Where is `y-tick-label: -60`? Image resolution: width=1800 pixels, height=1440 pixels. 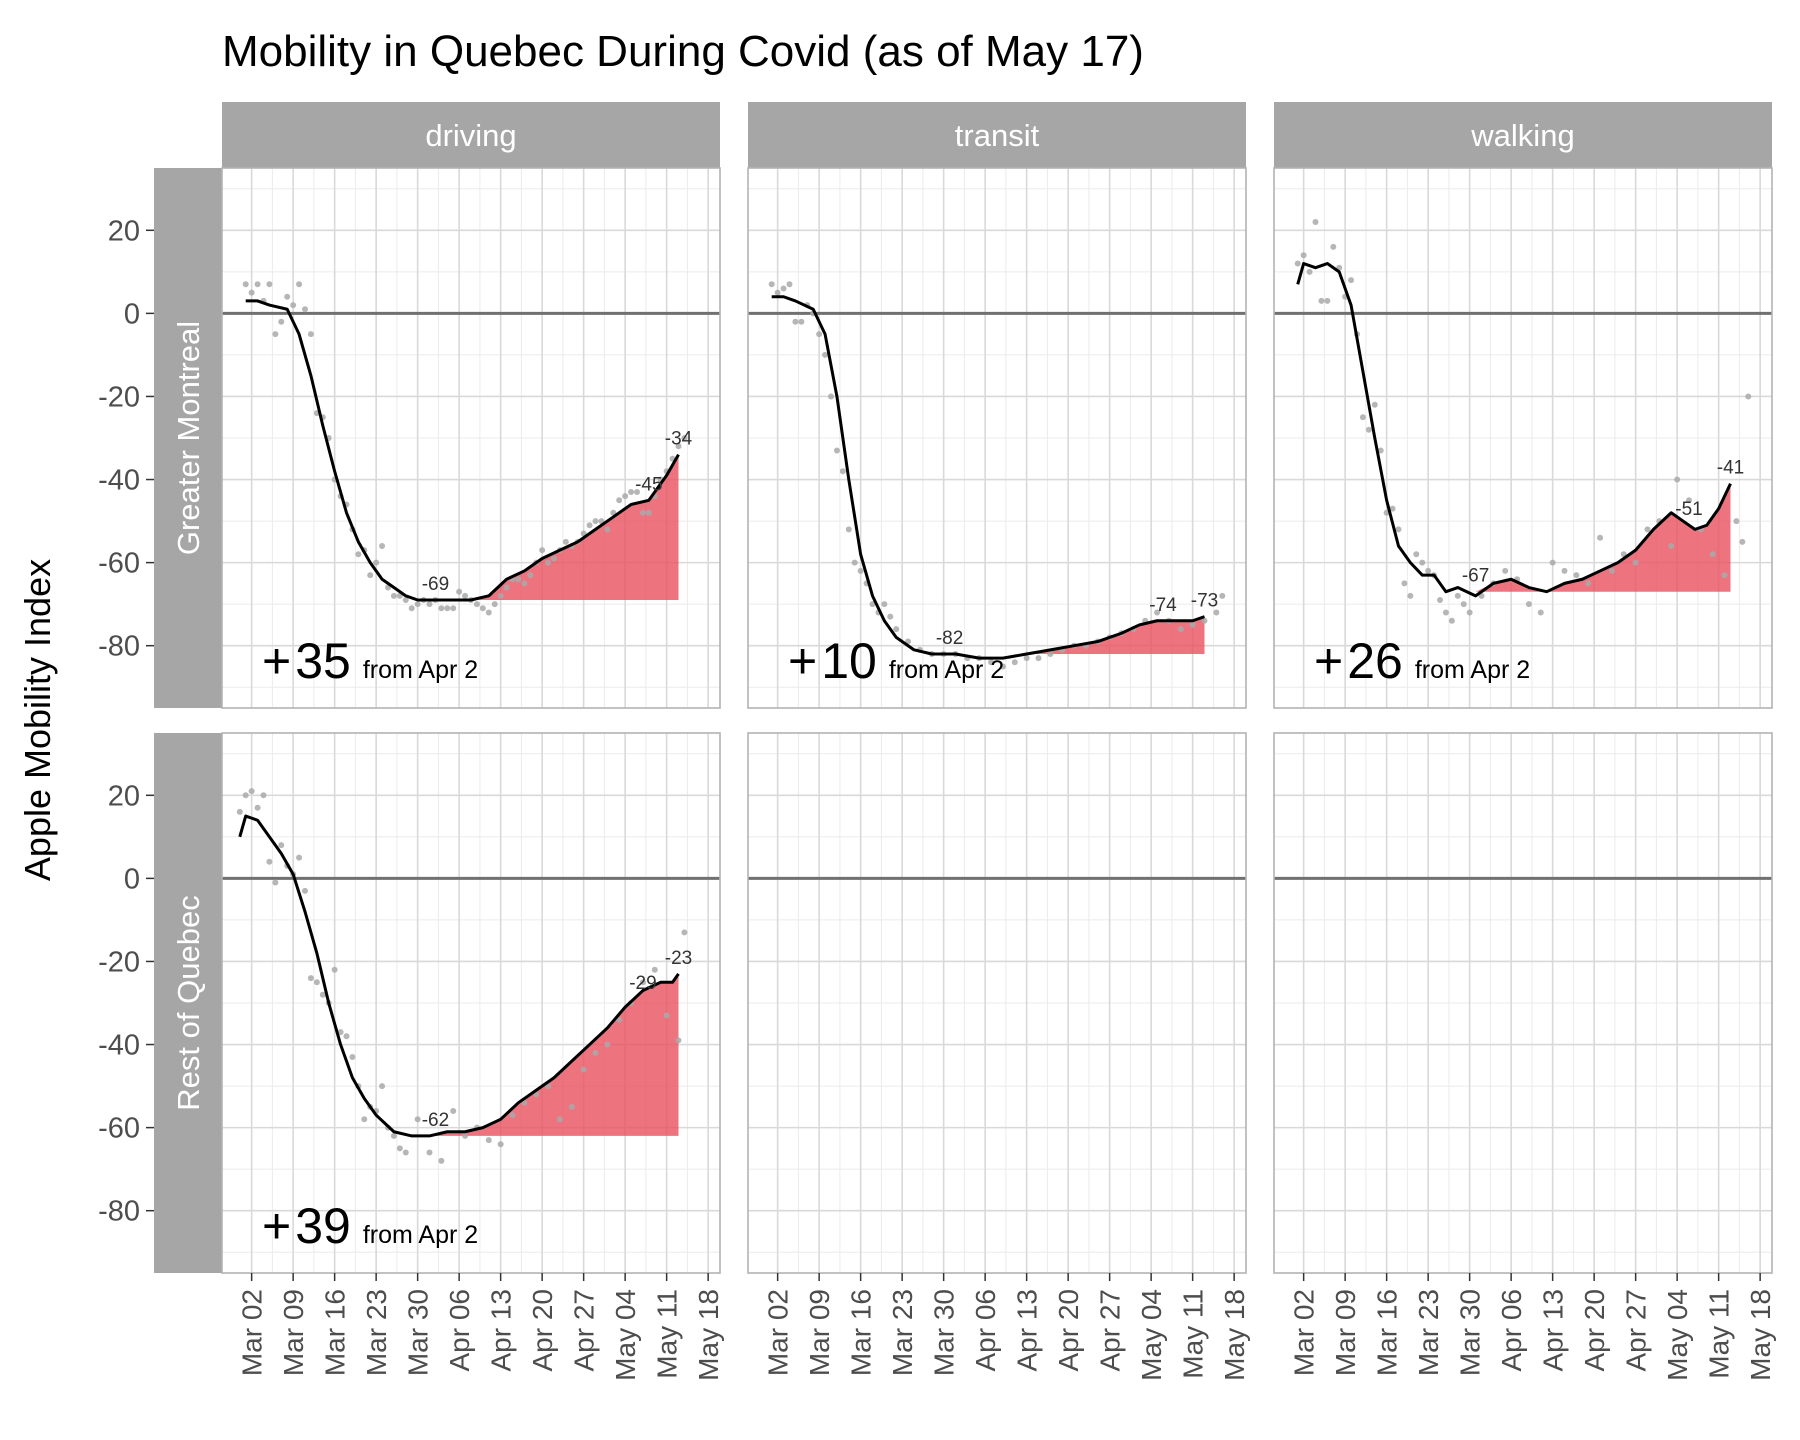 y-tick-label: -60 is located at coordinates (119, 1129).